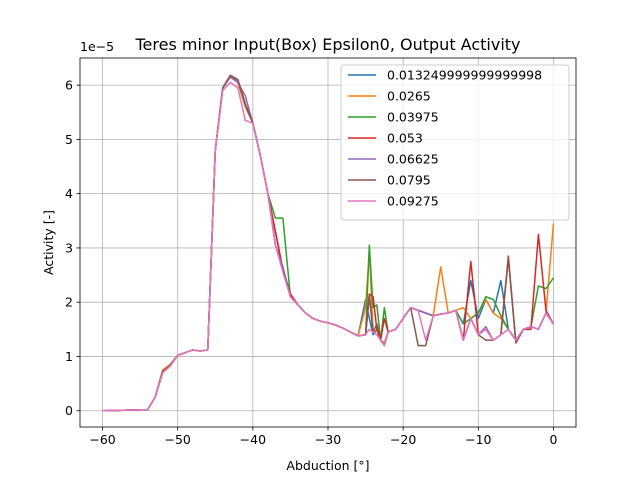  What do you see at coordinates (69, 410) in the screenshot?
I see `y-tick-label: 0` at bounding box center [69, 410].